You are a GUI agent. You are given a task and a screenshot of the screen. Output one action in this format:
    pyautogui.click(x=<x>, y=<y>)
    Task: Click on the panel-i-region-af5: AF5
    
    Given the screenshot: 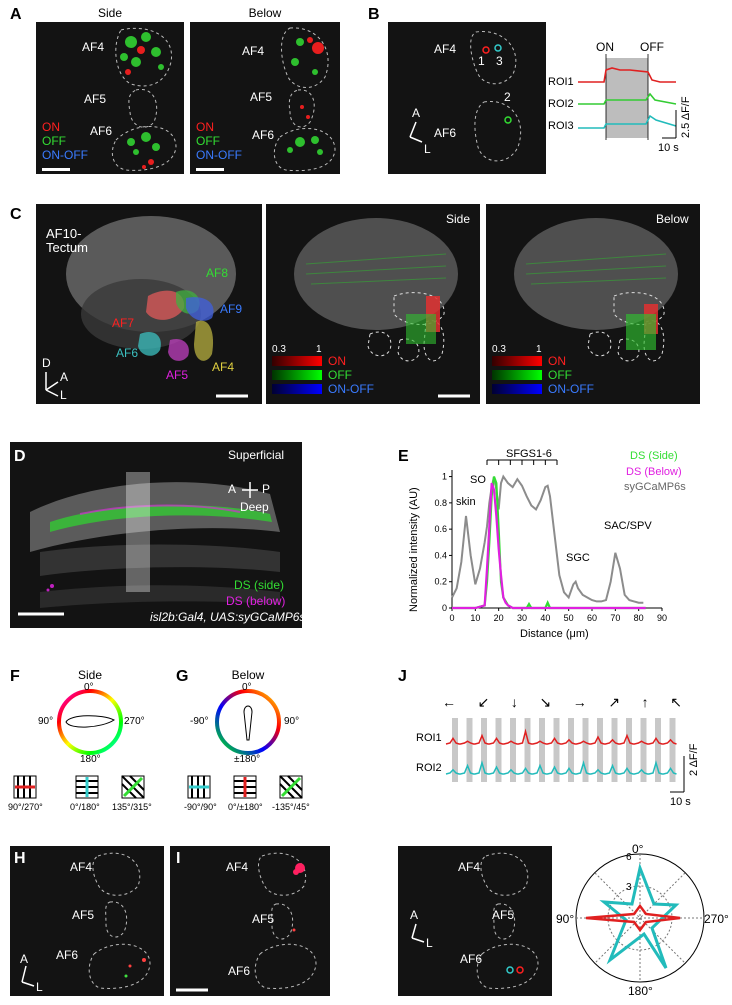 What is the action you would take?
    pyautogui.click(x=263, y=919)
    